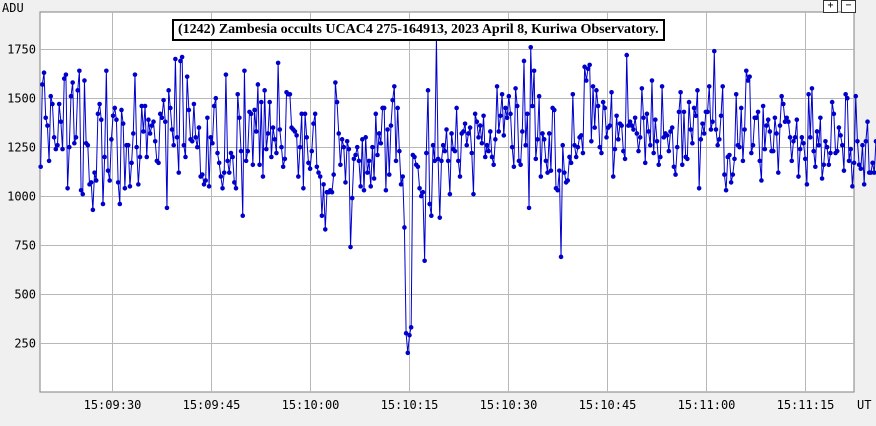 Image resolution: width=876 pixels, height=426 pixels. I want to click on zoom-out-button: −, so click(848, 6).